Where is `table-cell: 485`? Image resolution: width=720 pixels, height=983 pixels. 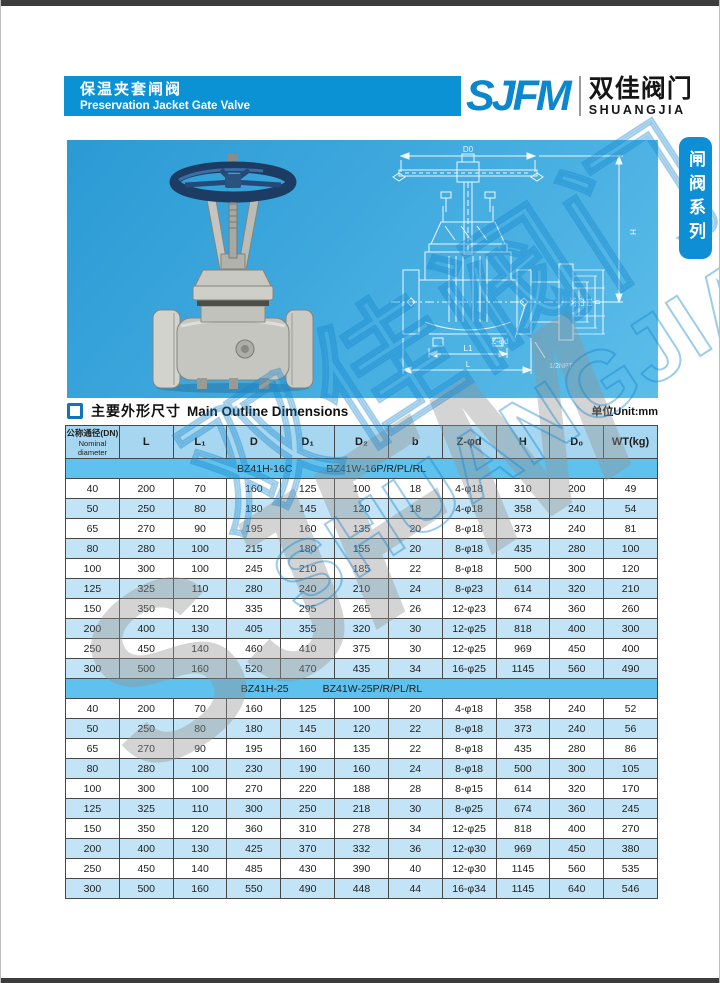
table-cell: 485 is located at coordinates (254, 868).